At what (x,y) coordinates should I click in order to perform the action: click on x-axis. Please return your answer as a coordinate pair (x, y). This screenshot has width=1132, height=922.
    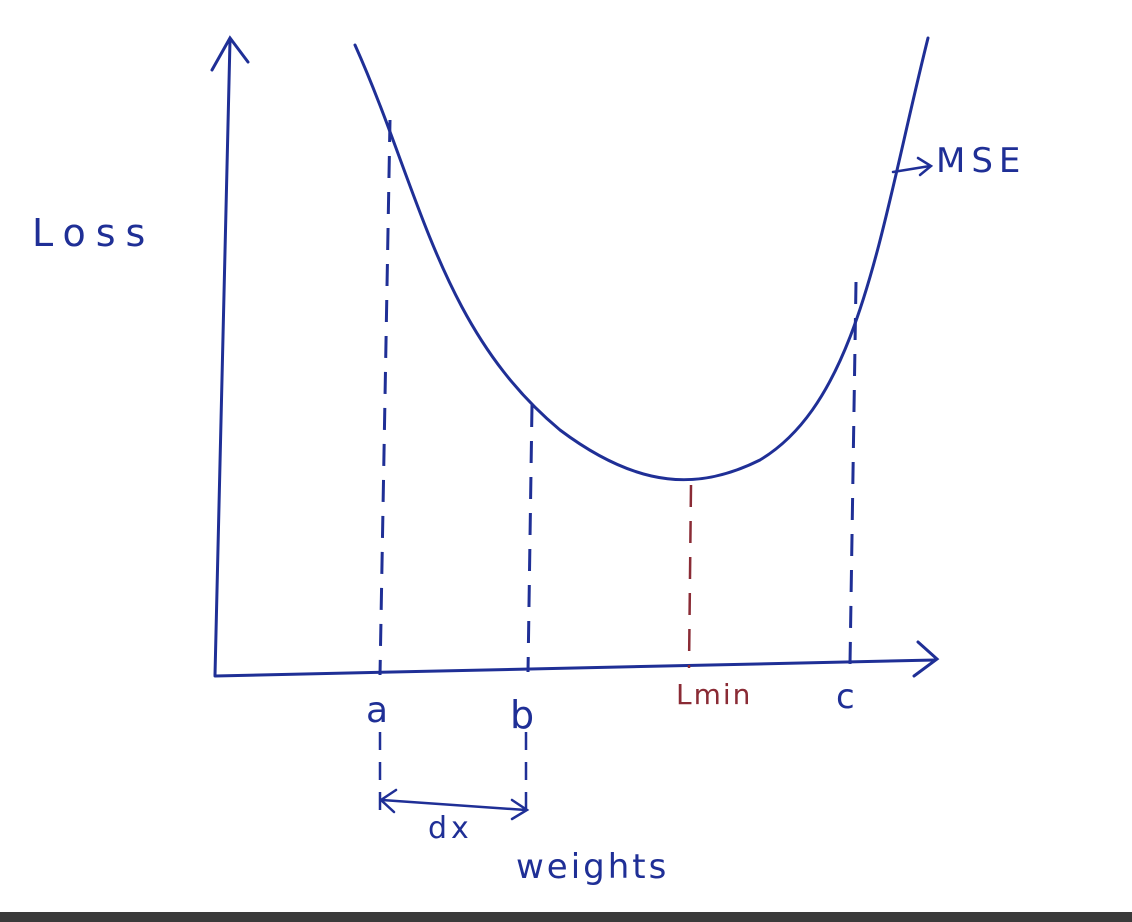
    Looking at the image, I should click on (576, 659).